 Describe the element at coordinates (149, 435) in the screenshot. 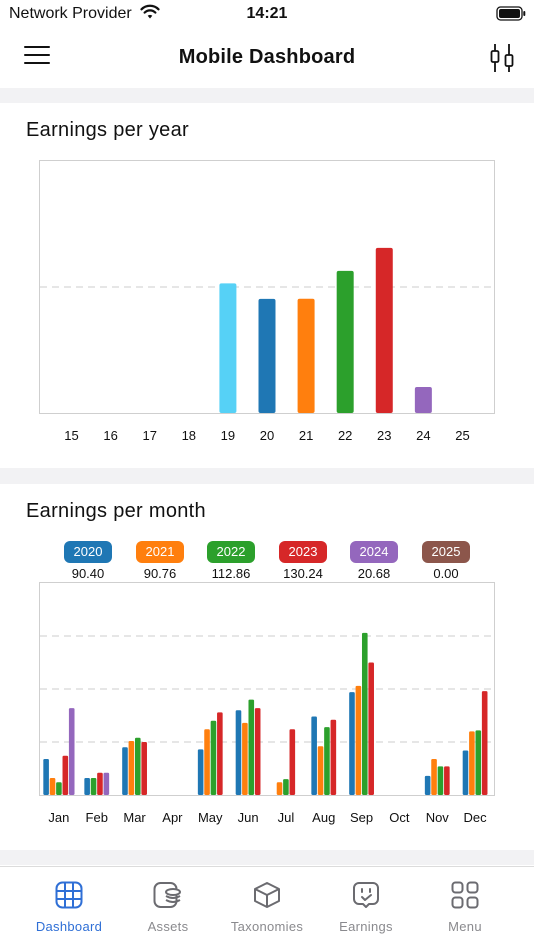

I see `year-tick-label-17: 17` at that location.